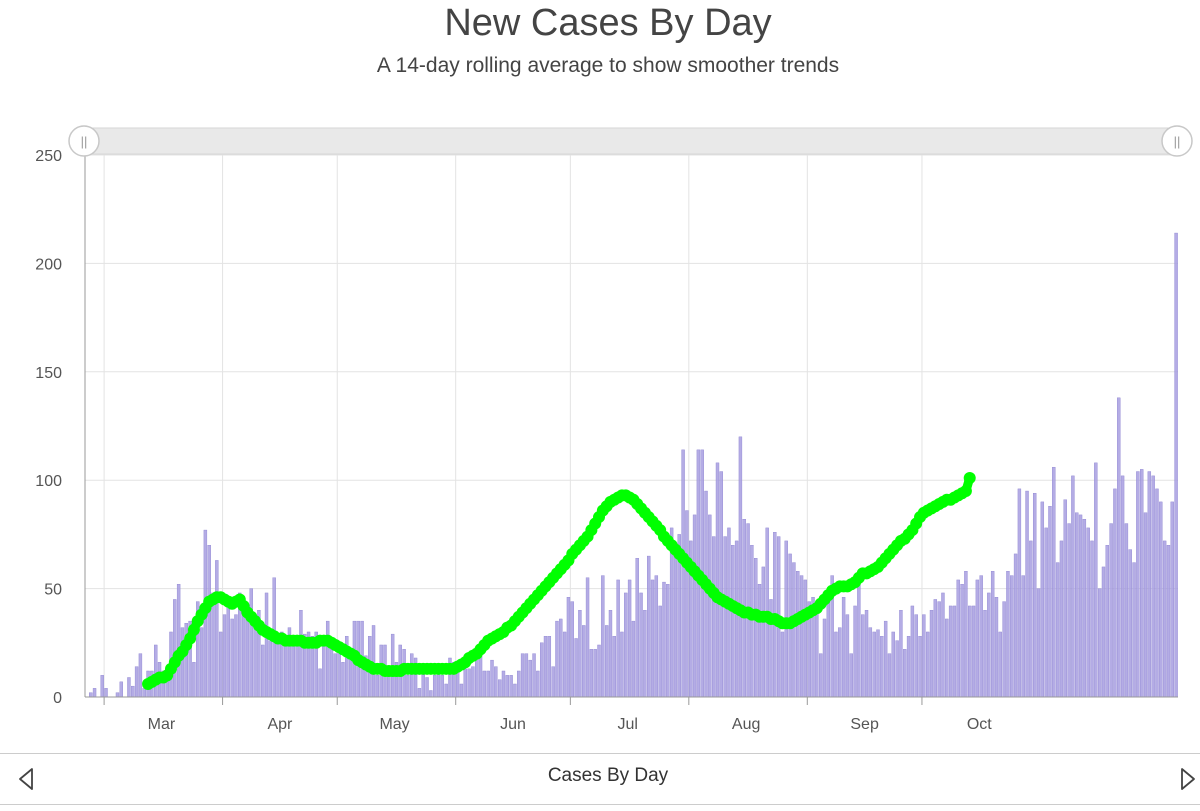  I want to click on scrollbar-right-handle: ||, so click(1177, 141).